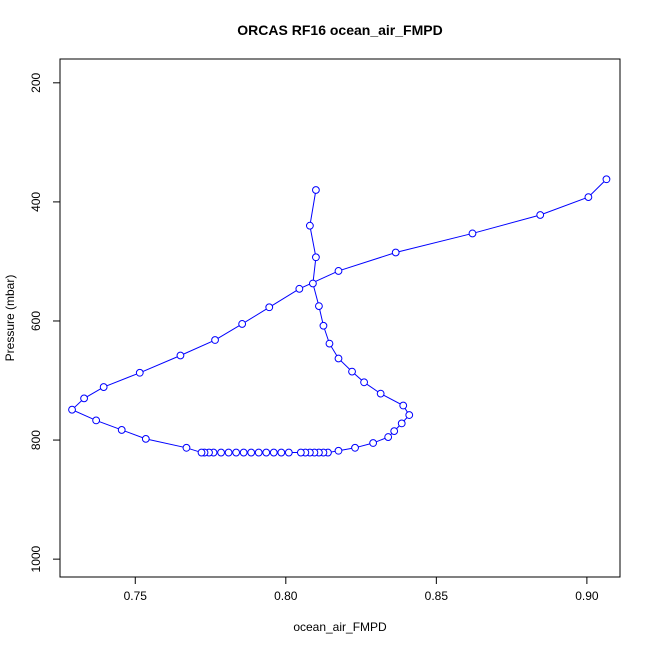  What do you see at coordinates (10, 318) in the screenshot?
I see `y-axis-label: Pressure (mbar)` at bounding box center [10, 318].